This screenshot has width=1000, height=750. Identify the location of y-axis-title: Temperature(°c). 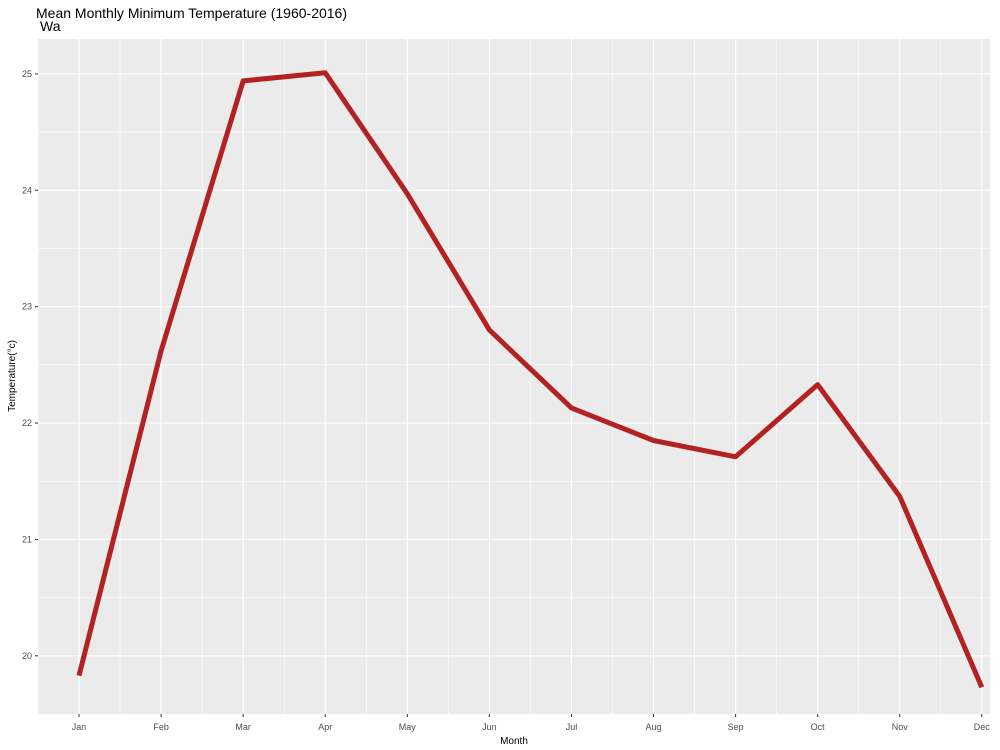
(12, 376).